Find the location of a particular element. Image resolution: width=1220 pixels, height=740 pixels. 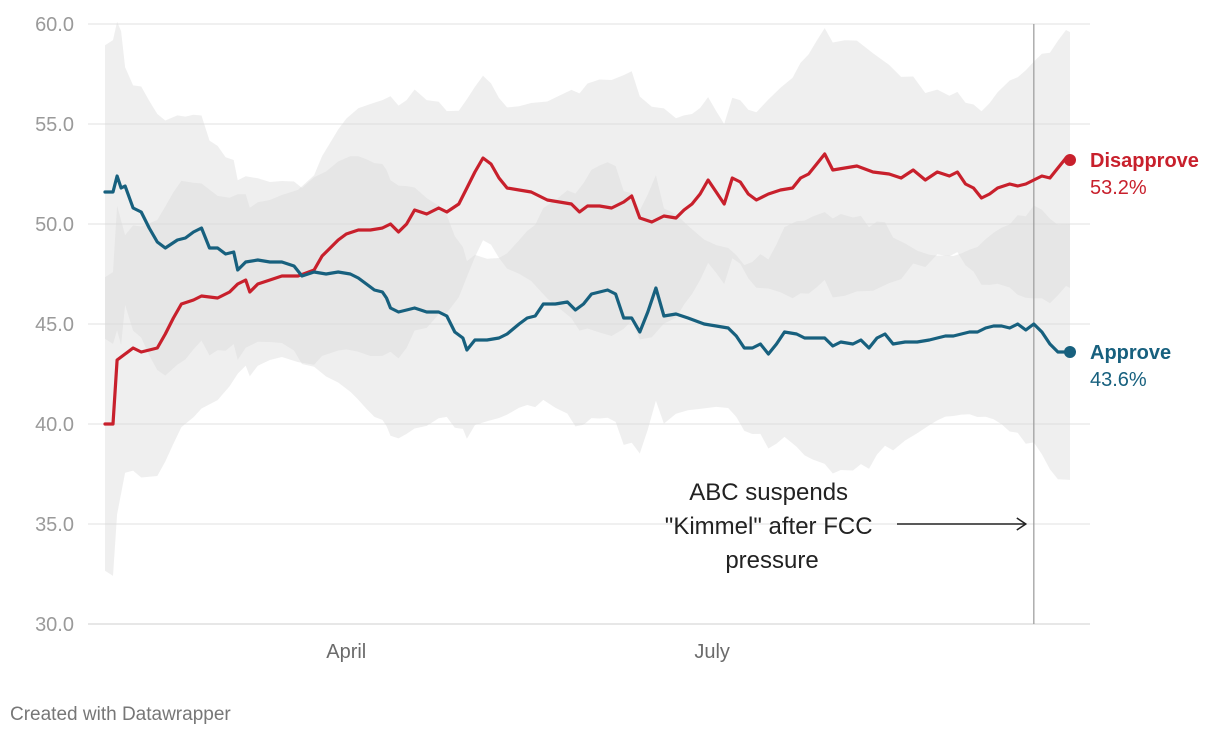

annotation-line-1: ABC suspends is located at coordinates (768, 492).